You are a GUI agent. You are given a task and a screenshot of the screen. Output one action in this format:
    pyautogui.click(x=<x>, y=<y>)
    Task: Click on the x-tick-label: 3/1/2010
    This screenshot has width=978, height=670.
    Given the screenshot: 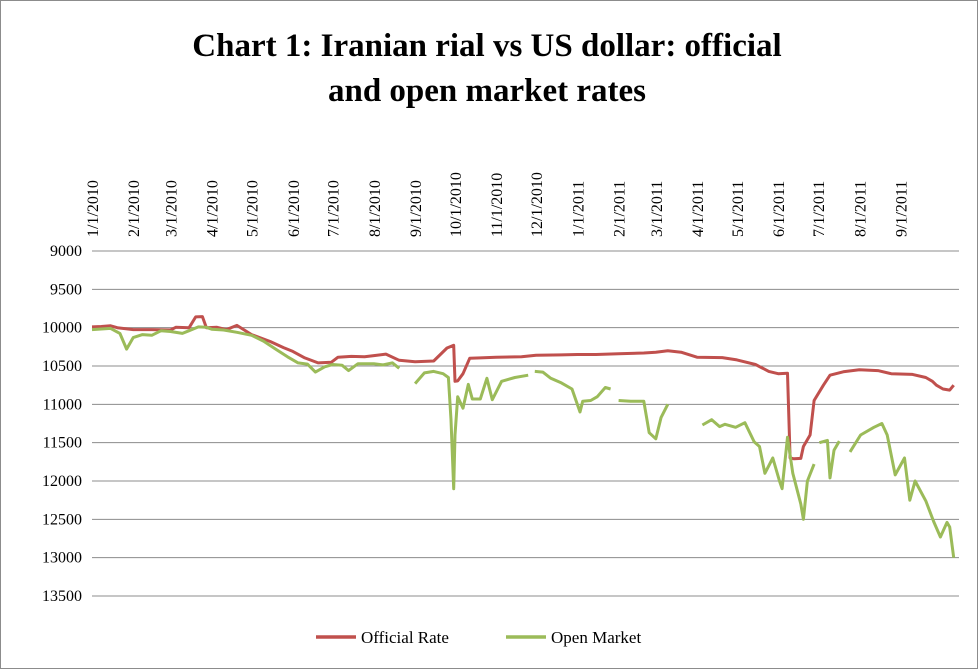 What is the action you would take?
    pyautogui.click(x=171, y=208)
    